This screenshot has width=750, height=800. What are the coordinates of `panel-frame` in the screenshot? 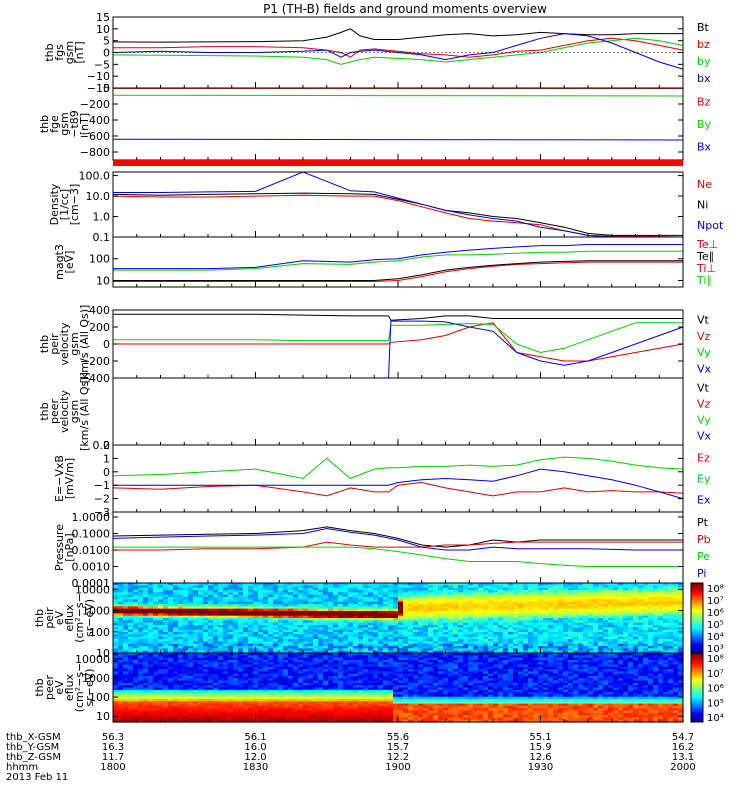 It's located at (398, 478).